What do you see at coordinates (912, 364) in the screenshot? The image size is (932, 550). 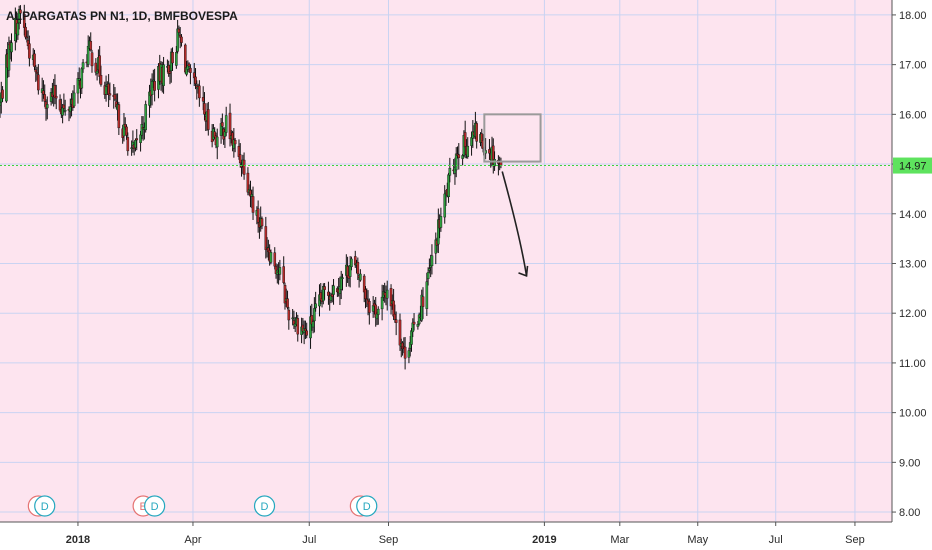 I see `y-tick-label-3: 11.00` at bounding box center [912, 364].